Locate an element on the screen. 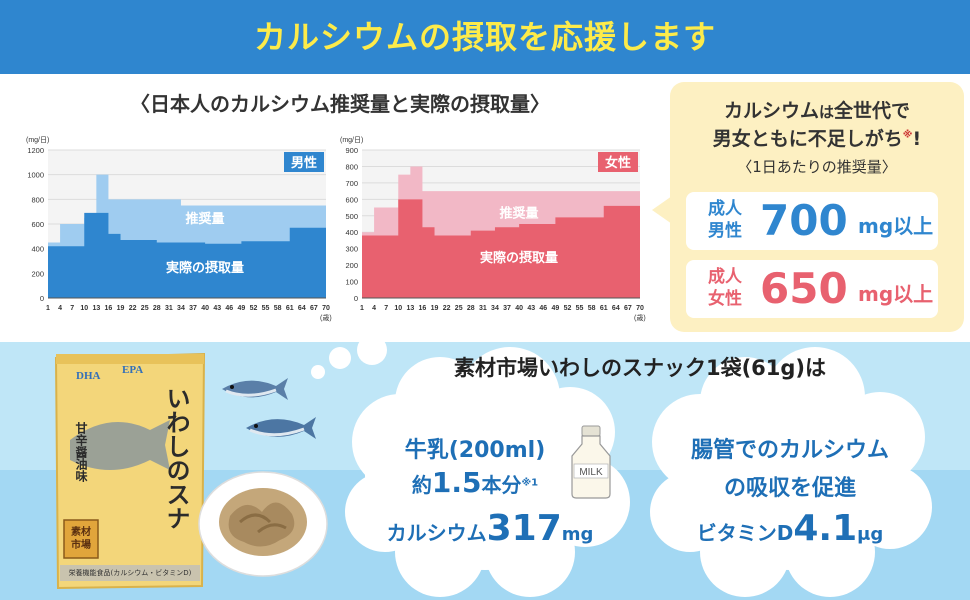  series-actual-area is located at coordinates (187, 255).